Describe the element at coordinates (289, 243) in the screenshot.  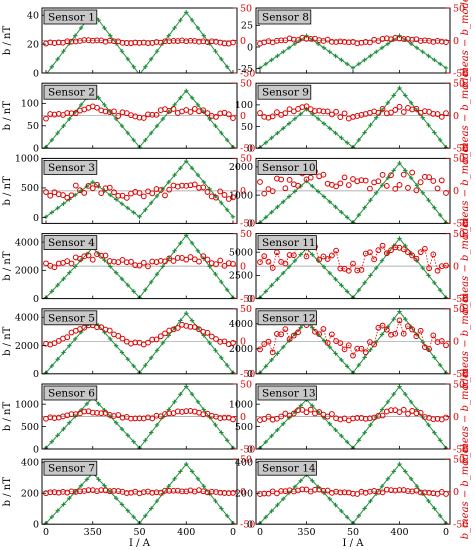
I see `sensor-label: Sensor 11` at that location.